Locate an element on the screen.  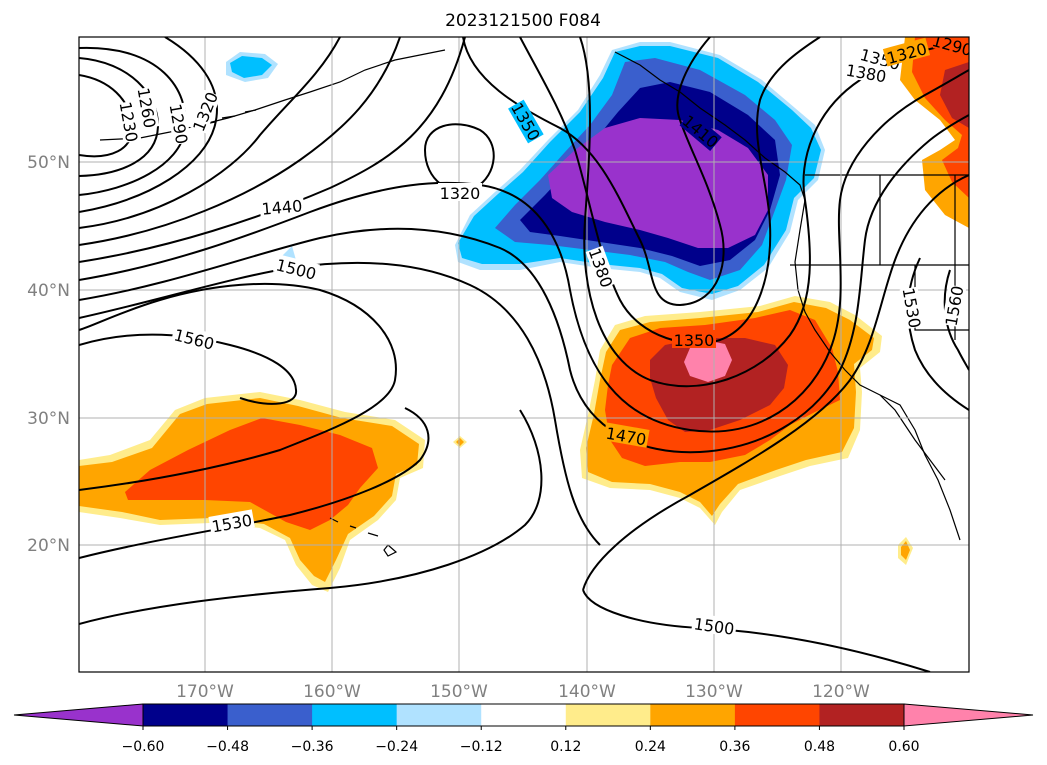
negative-anomaly-small is located at coordinates (261, 160).